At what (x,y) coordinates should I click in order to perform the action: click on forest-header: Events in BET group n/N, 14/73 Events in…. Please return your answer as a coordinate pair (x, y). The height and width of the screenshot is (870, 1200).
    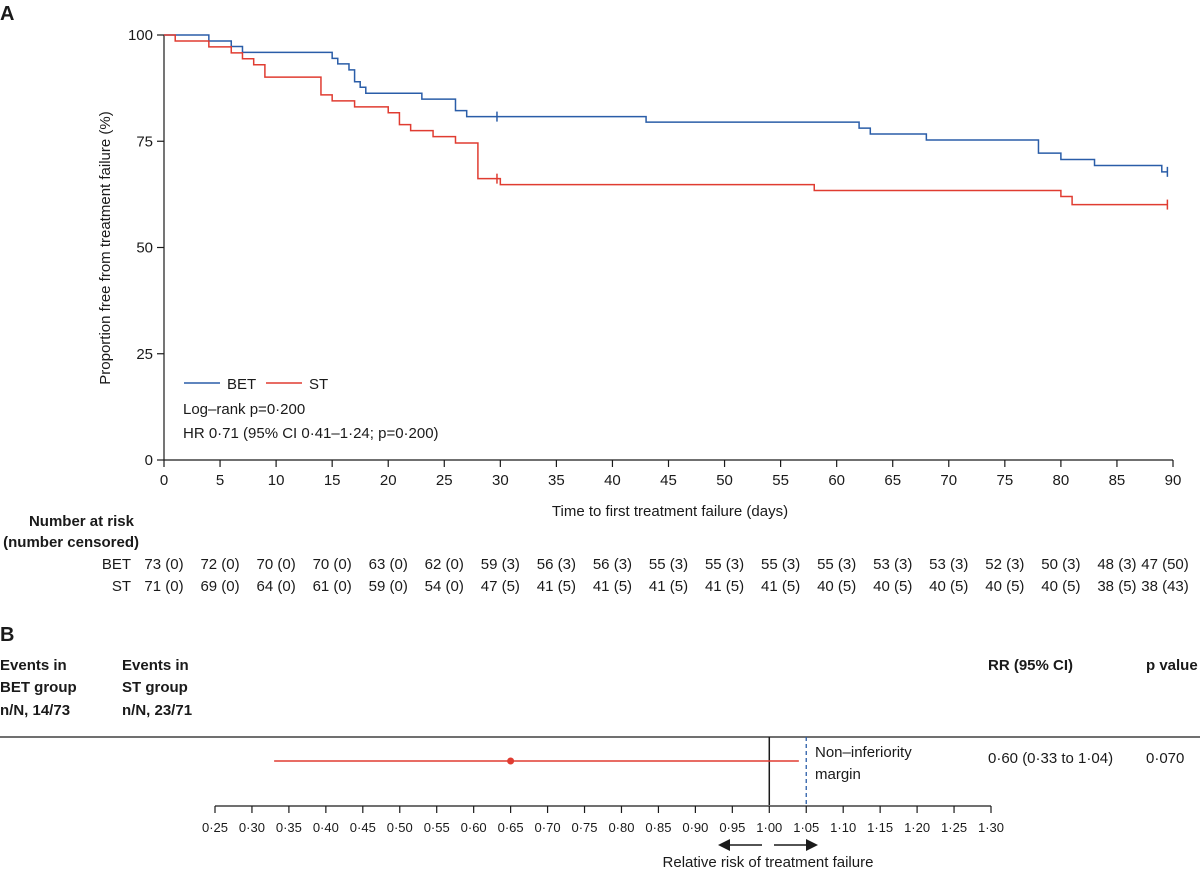
    Looking at the image, I should click on (599, 688).